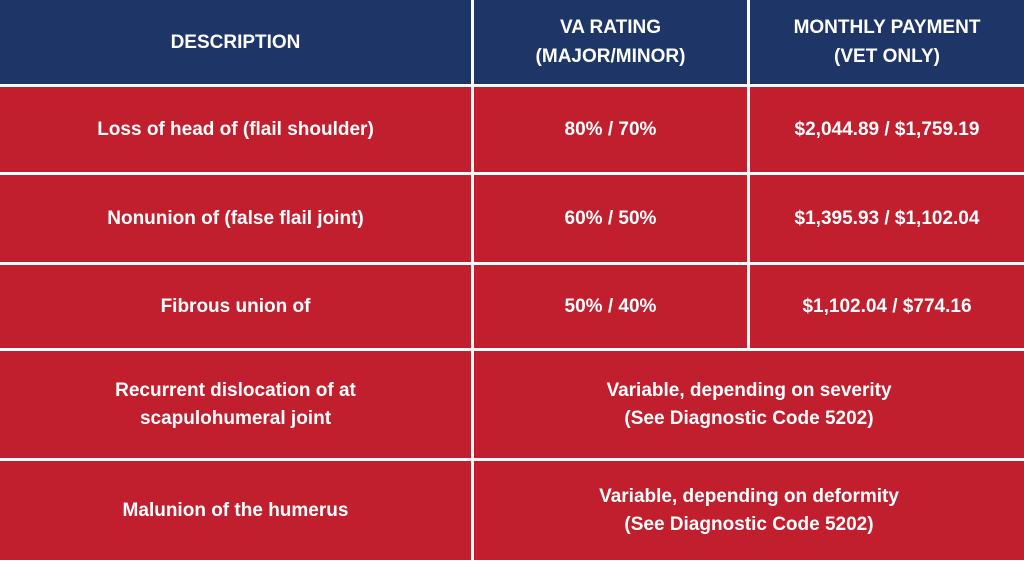 The width and height of the screenshot is (1024, 563). Describe the element at coordinates (610, 27) in the screenshot. I see `header-va-rating-line1: VA RATING` at that location.